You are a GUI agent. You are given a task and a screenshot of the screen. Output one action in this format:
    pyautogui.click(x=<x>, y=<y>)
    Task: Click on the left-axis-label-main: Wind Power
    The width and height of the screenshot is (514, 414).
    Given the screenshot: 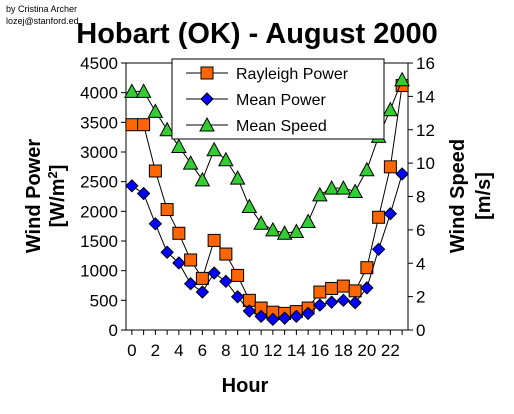 What is the action you would take?
    pyautogui.click(x=34, y=196)
    